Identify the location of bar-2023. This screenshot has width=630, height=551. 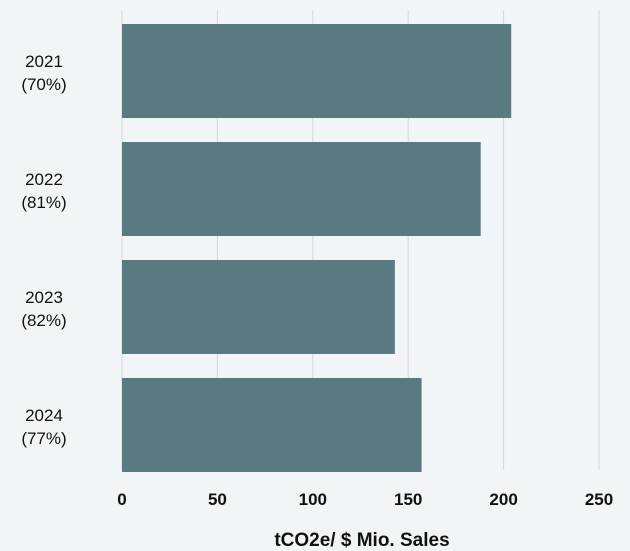
(258, 307).